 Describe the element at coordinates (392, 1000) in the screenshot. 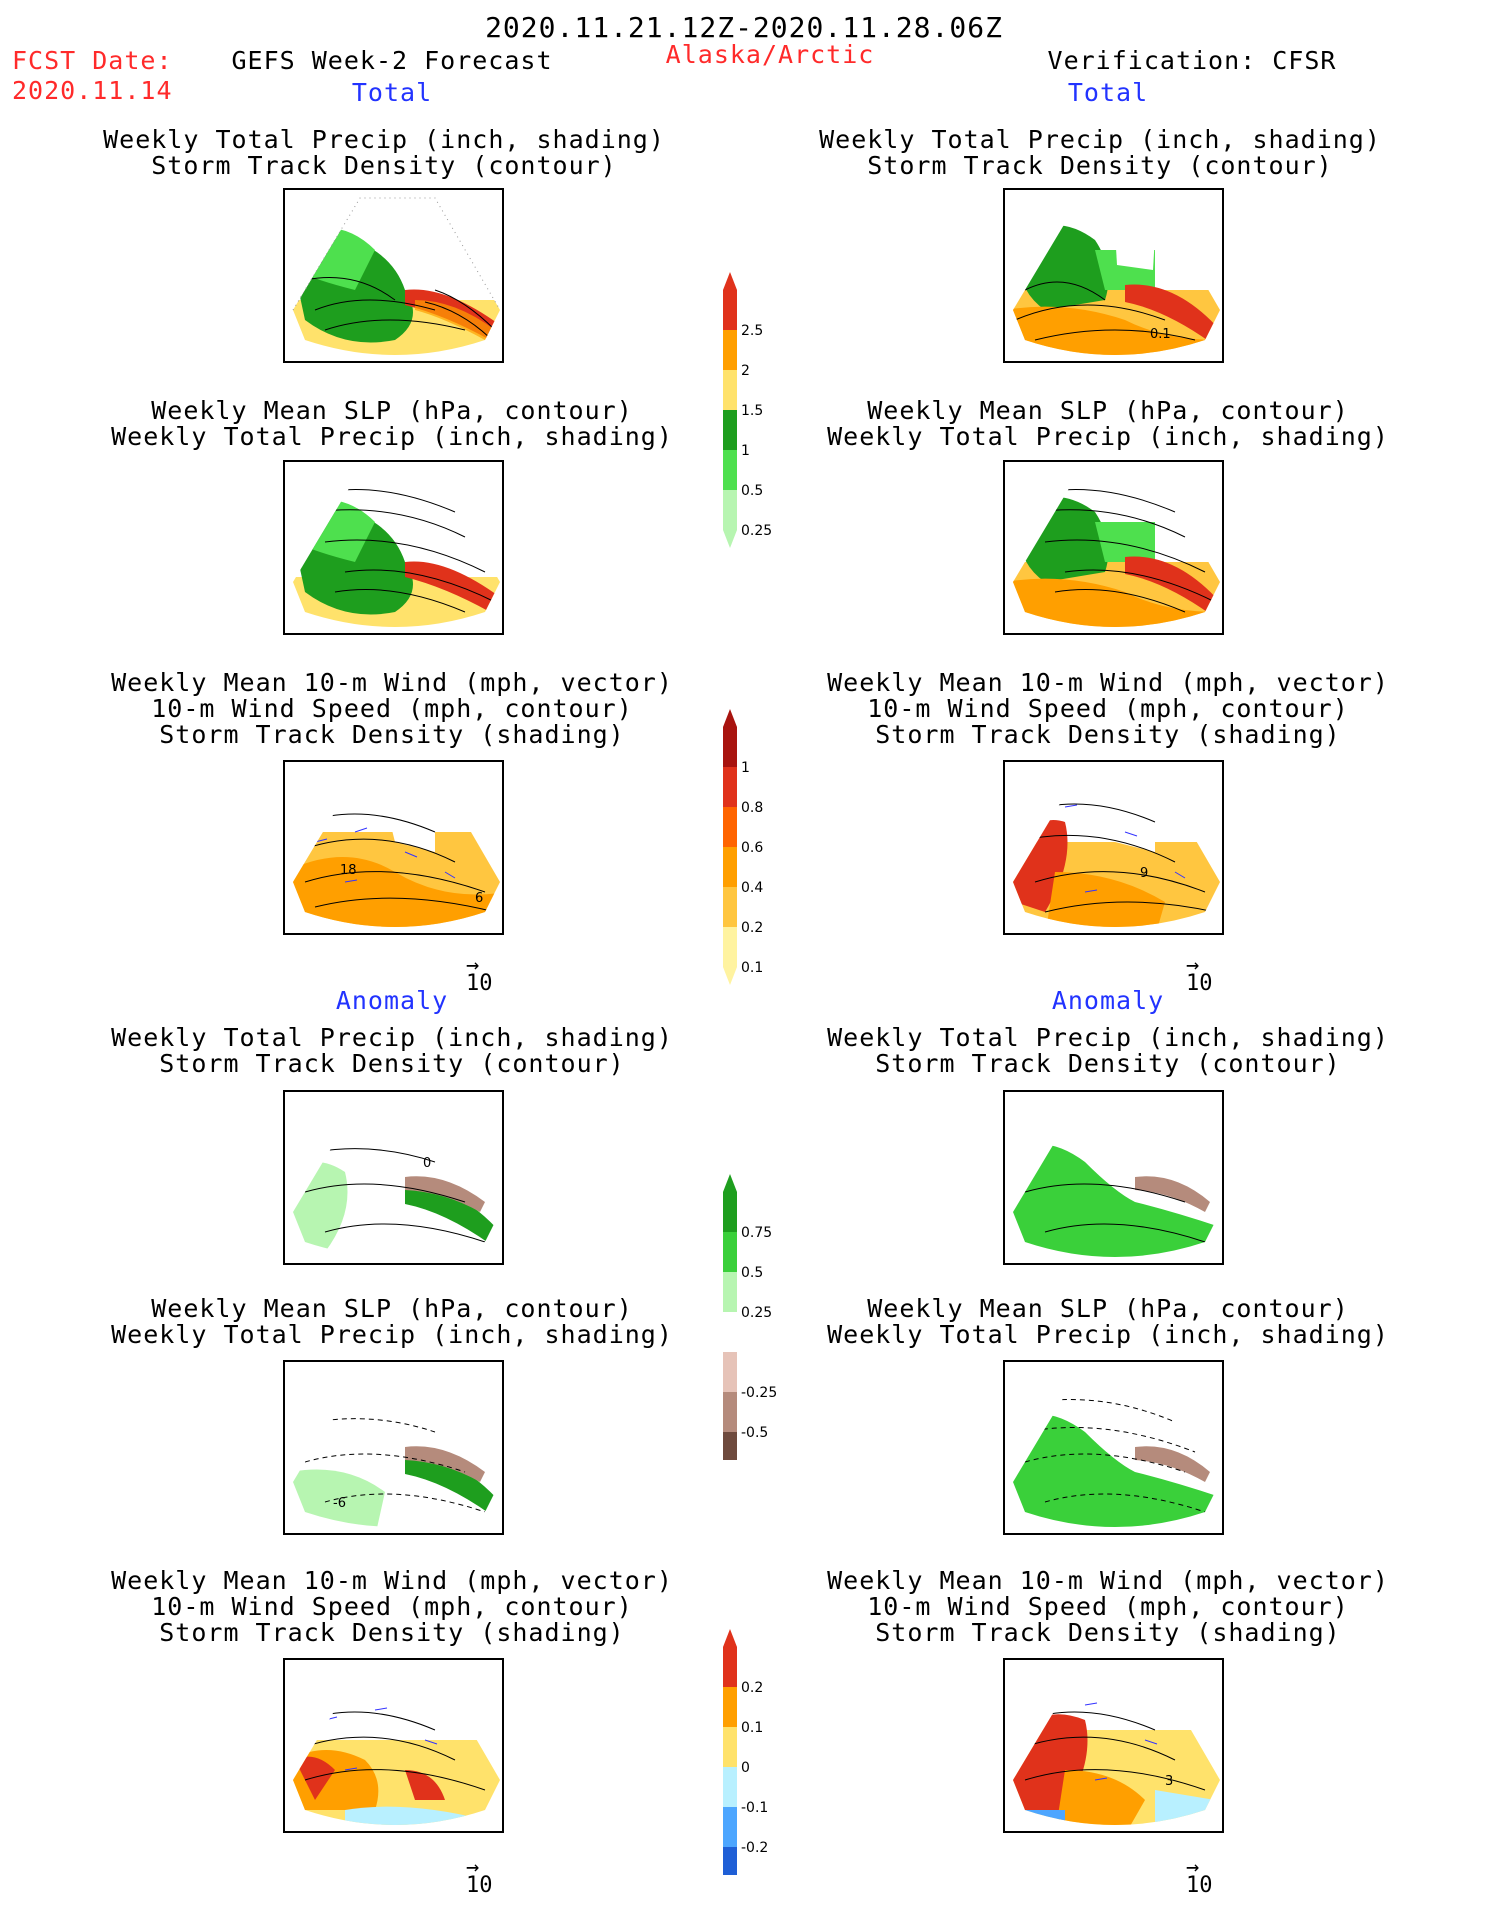

I see `section-anomaly-left: Anomaly` at that location.